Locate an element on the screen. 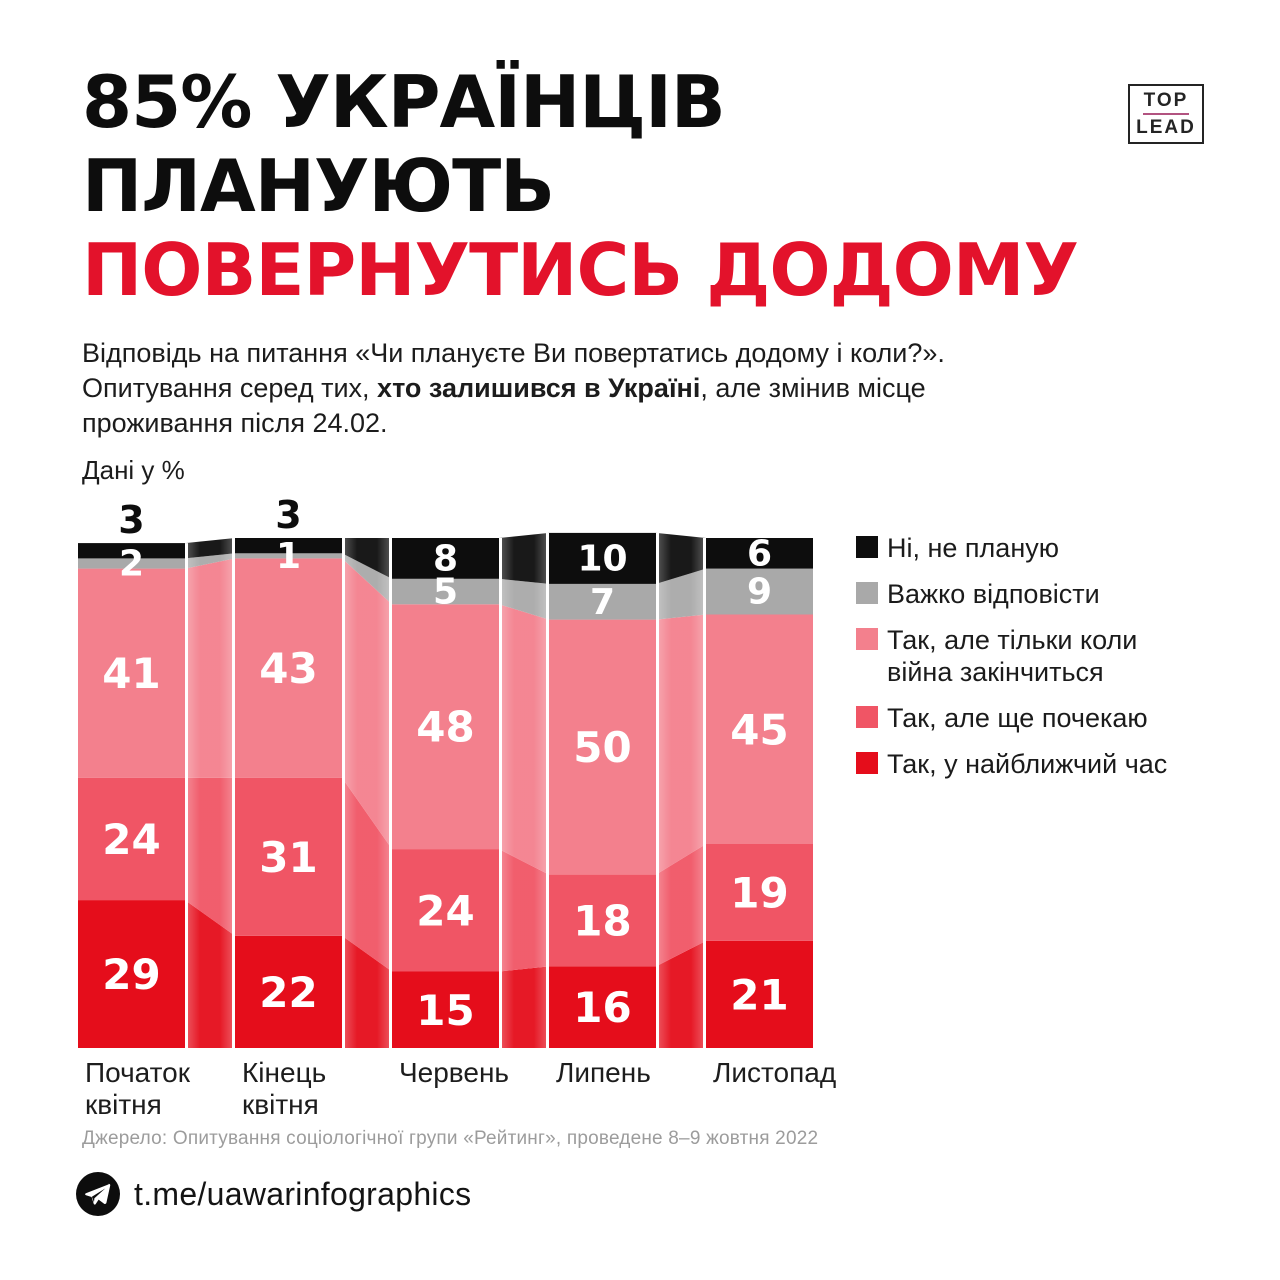  value-label: 1 is located at coordinates (288, 556).